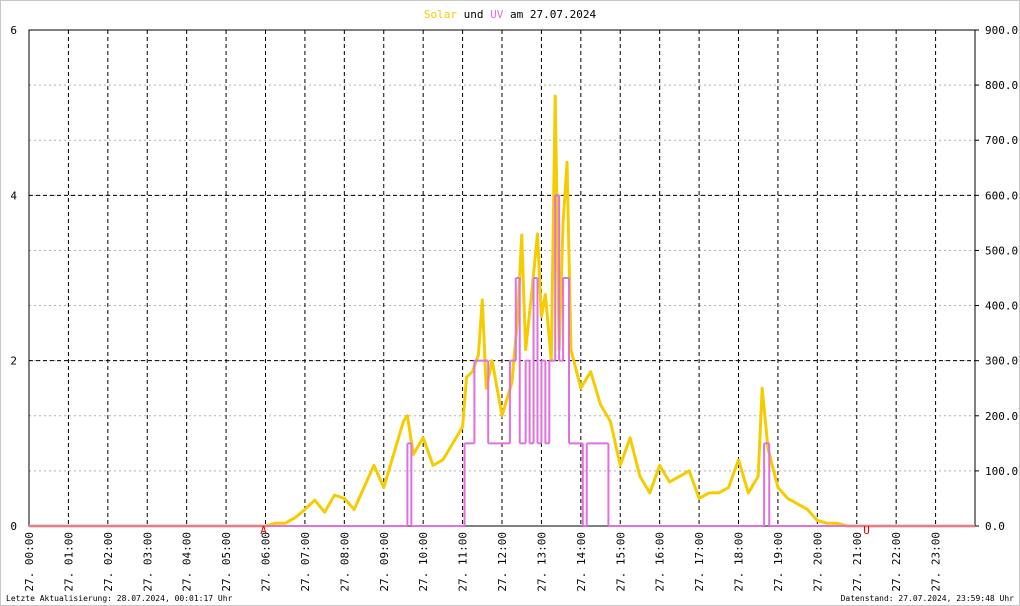 This screenshot has height=606, width=1020. What do you see at coordinates (817, 562) in the screenshot?
I see `x-tick-label: 27. 20:00` at bounding box center [817, 562].